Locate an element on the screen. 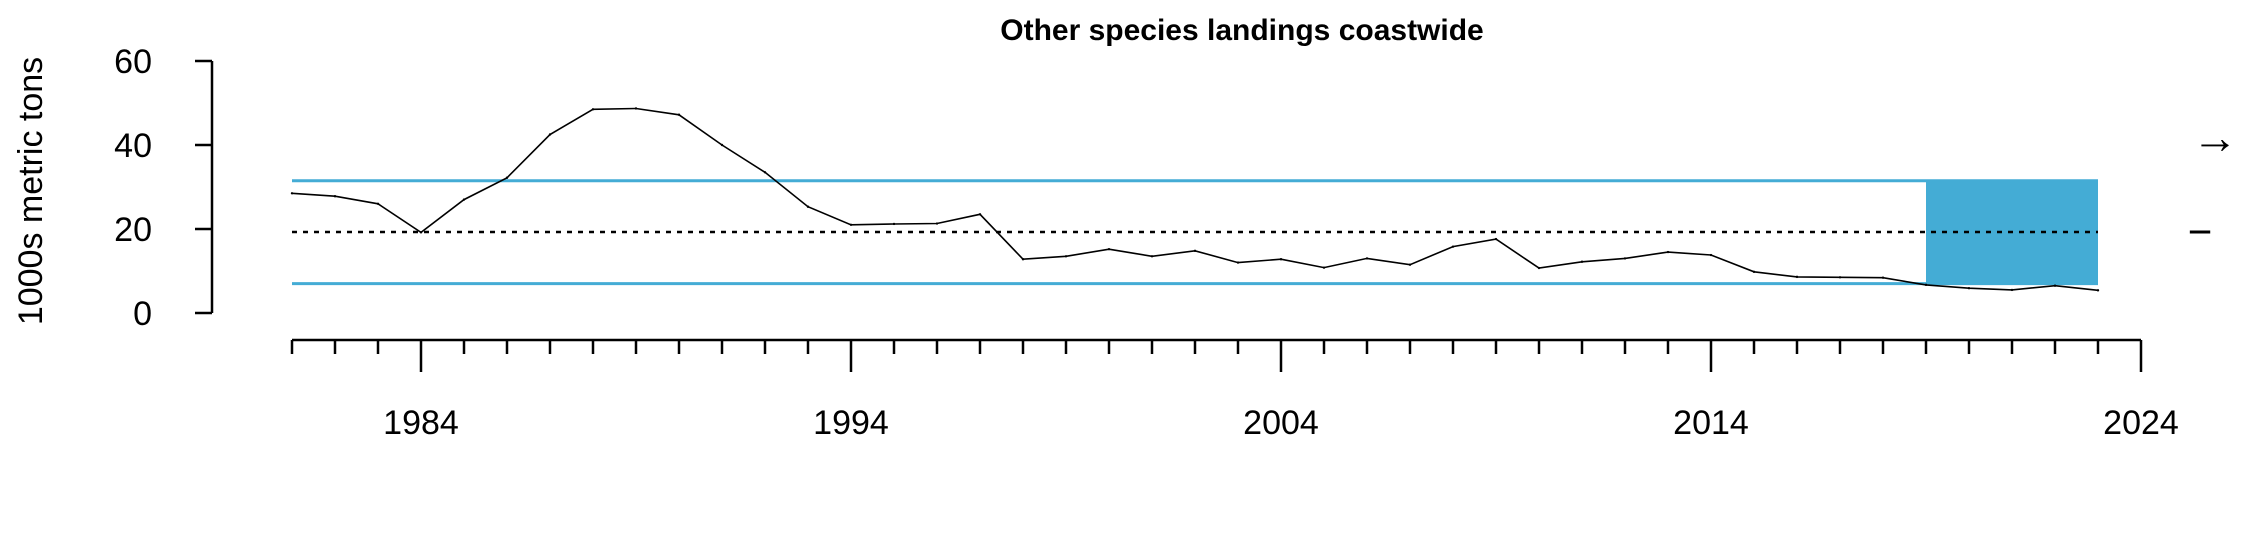 This screenshot has height=545, width=2250. x-tick-label: 2024 is located at coordinates (2141, 423).